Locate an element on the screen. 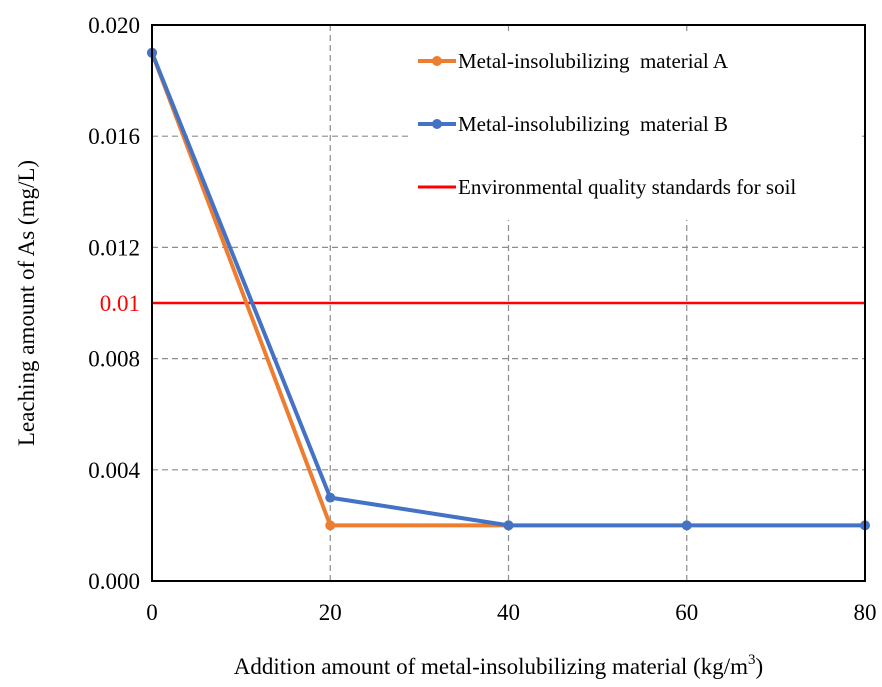 The image size is (882, 687). legend-marker-b is located at coordinates (437, 124).